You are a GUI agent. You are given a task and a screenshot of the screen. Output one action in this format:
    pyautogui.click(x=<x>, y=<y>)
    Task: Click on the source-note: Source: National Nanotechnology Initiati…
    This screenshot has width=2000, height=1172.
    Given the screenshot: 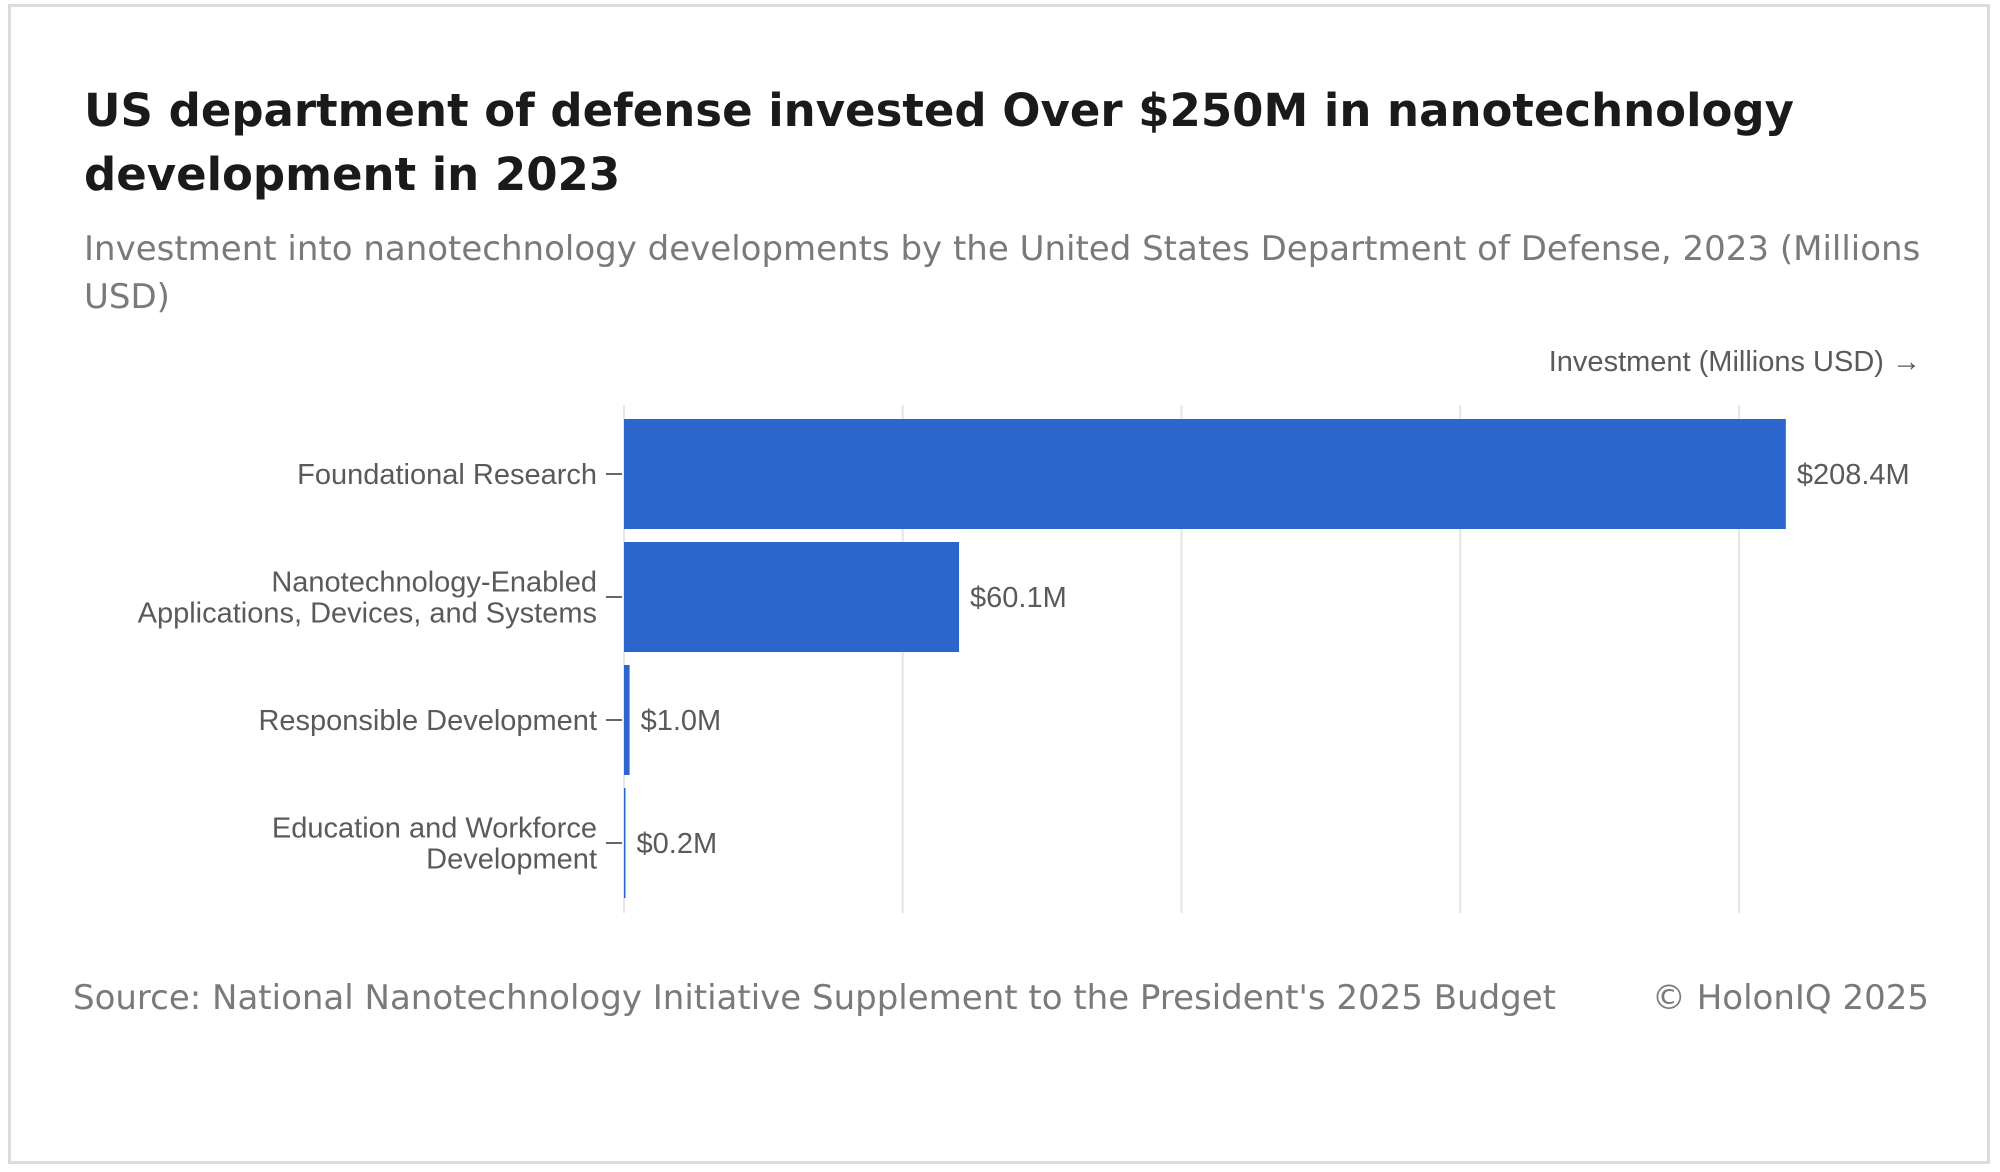 What is the action you would take?
    pyautogui.click(x=815, y=998)
    